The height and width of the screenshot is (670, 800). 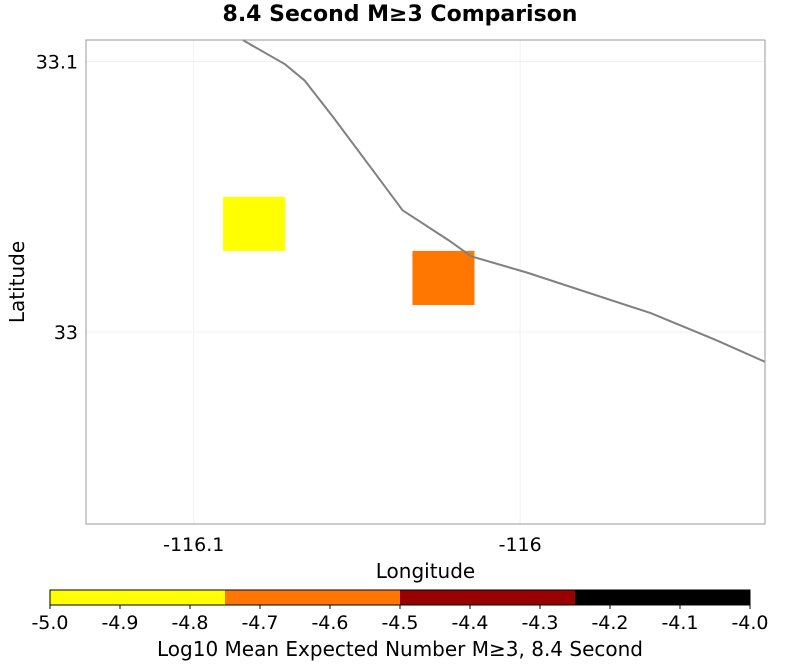 What do you see at coordinates (259, 623) in the screenshot?
I see `colorbar-tick-label: -4.7` at bounding box center [259, 623].